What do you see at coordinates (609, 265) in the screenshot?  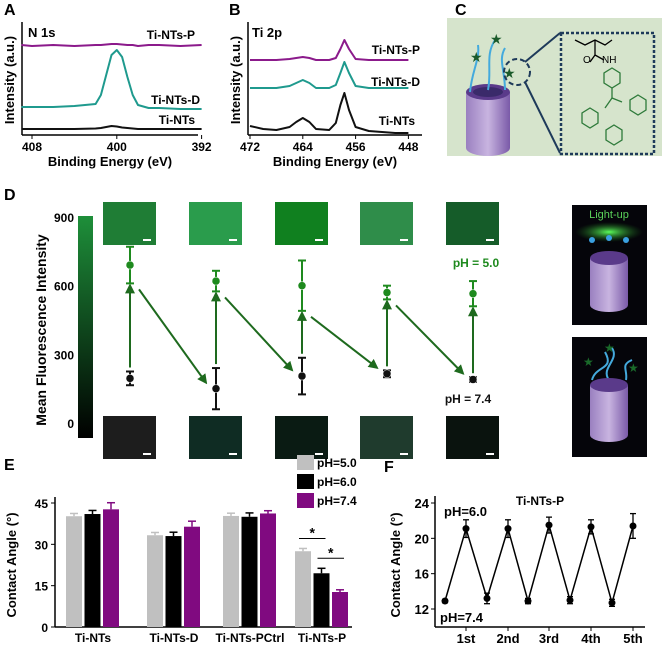 I see `light-up-illustration: Light-up` at bounding box center [609, 265].